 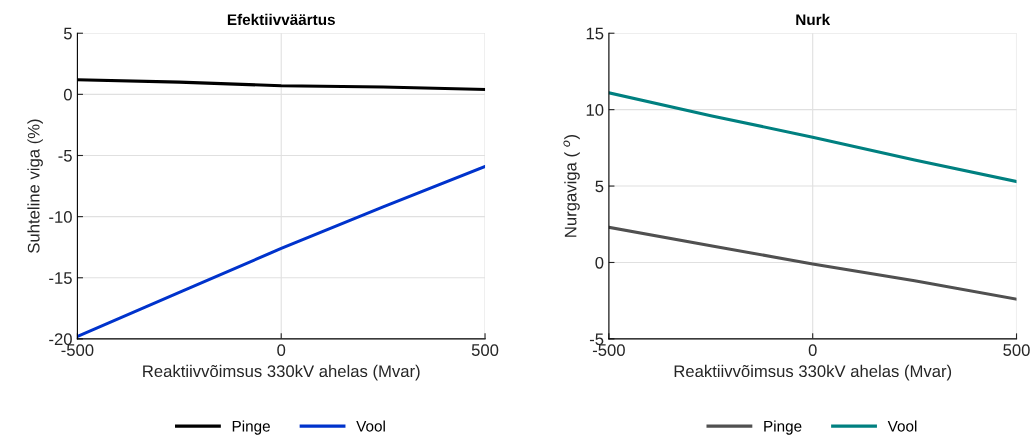 What do you see at coordinates (595, 33) in the screenshot?
I see `y-tick-label: 15` at bounding box center [595, 33].